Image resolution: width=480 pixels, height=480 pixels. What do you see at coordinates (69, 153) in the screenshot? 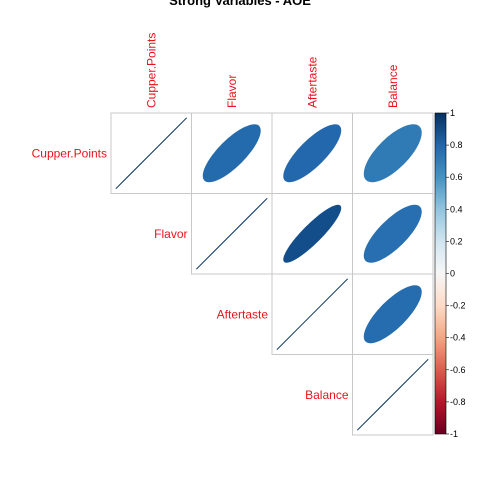
I see `row-label-cupper-points: Cupper.Points` at bounding box center [69, 153].